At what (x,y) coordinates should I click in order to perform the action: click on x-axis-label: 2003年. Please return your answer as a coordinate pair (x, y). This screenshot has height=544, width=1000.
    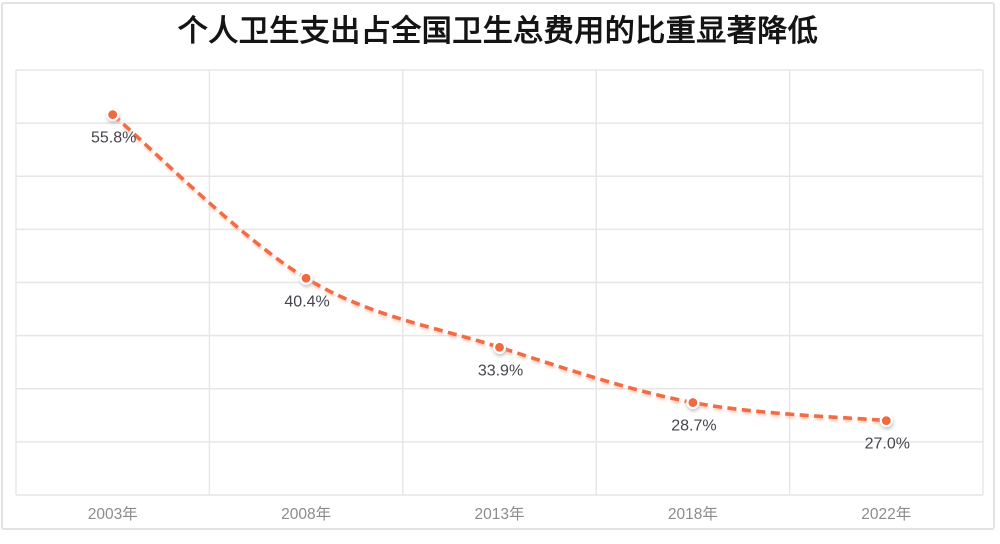
    Looking at the image, I should click on (113, 514).